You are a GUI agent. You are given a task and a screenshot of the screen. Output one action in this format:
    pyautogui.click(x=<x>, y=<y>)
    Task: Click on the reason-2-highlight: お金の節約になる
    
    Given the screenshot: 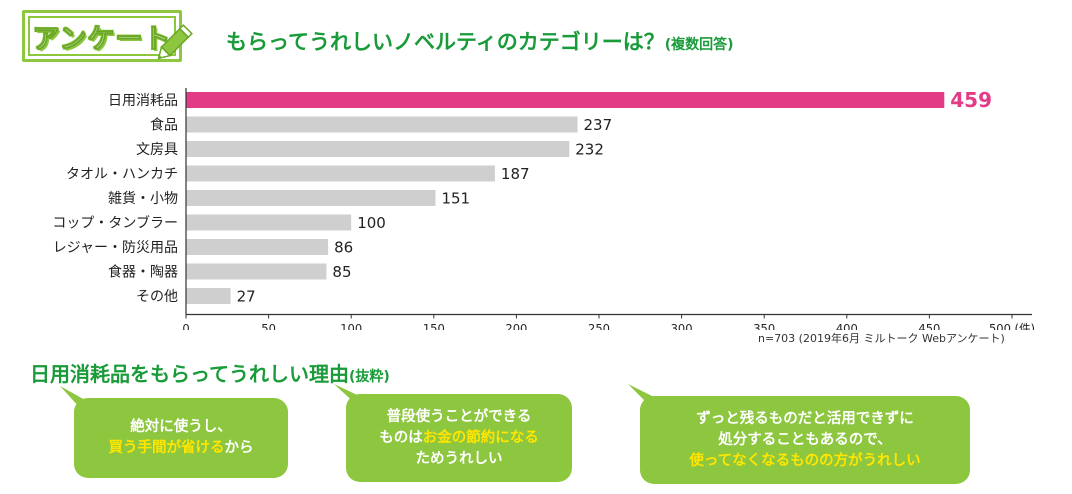 What is the action you would take?
    pyautogui.click(x=480, y=437)
    